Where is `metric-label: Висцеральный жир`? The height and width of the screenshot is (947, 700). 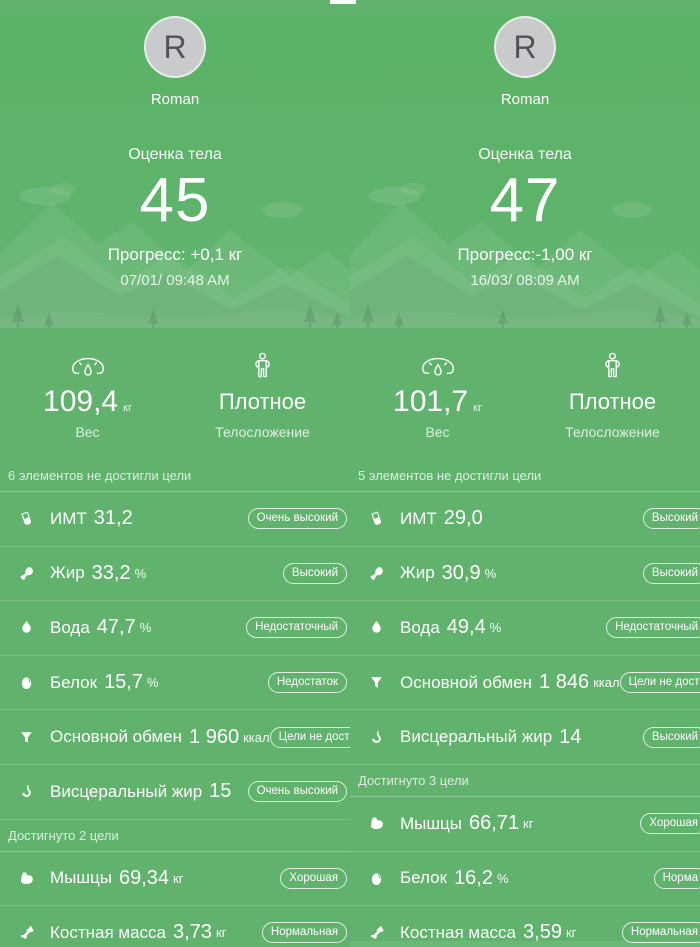 metric-label: Висцеральный жир is located at coordinates (126, 791).